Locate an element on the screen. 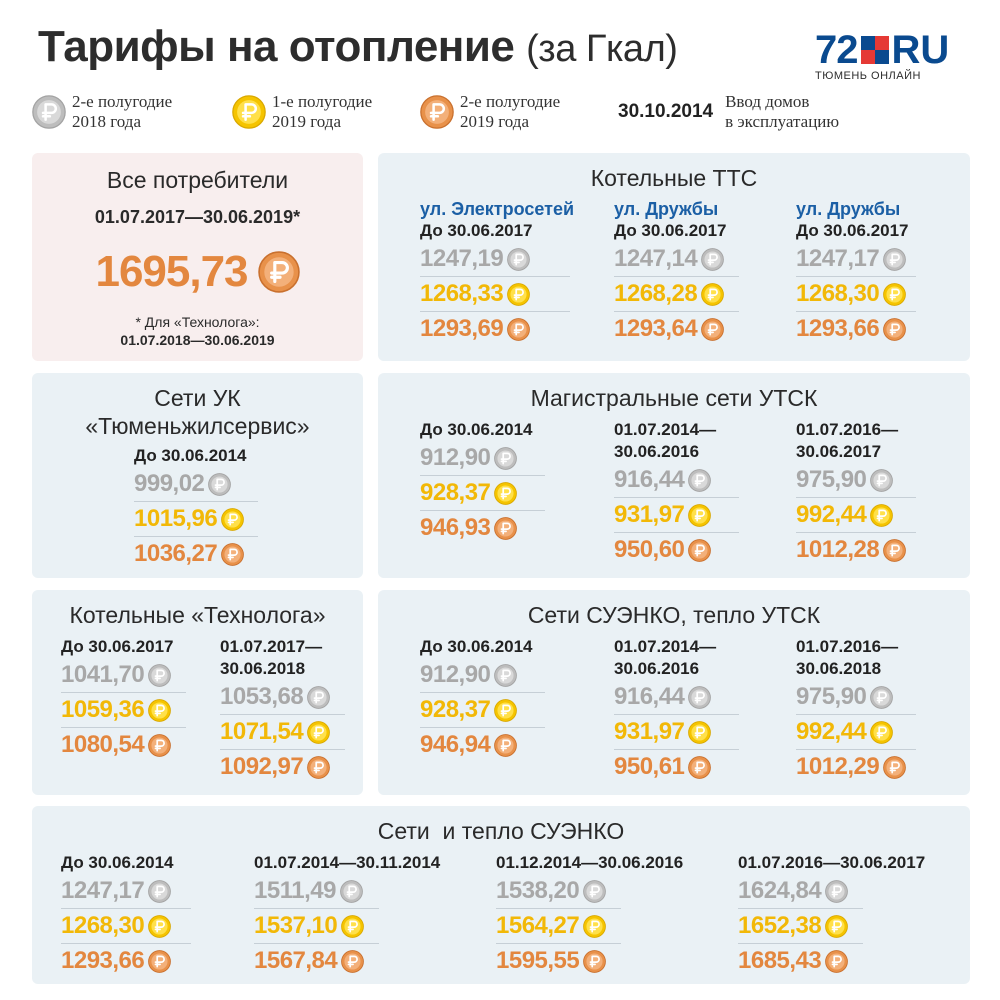 Image resolution: width=1000 pixels, height=1000 pixels. column-header: 30.06.2016 is located at coordinates (657, 668).